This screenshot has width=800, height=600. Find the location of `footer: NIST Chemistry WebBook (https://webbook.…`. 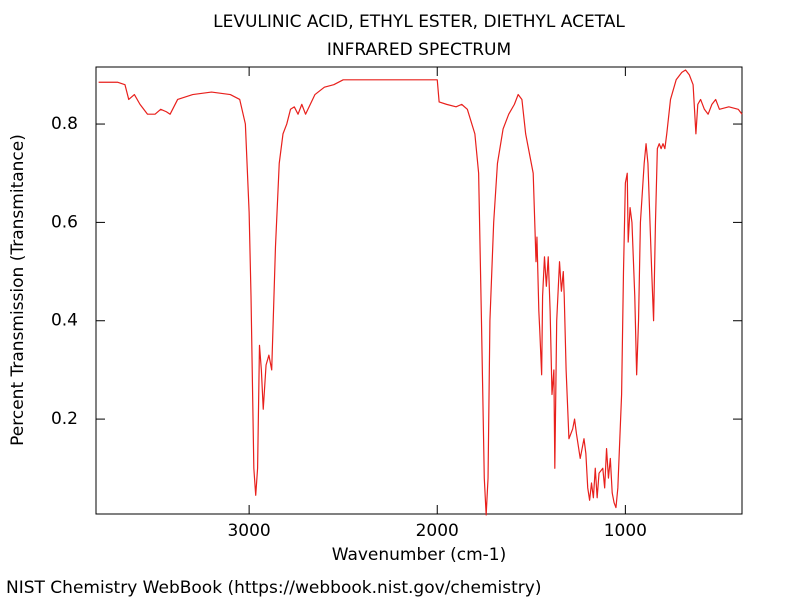

footer: NIST Chemistry WebBook (https://webbook.… is located at coordinates (273, 588).